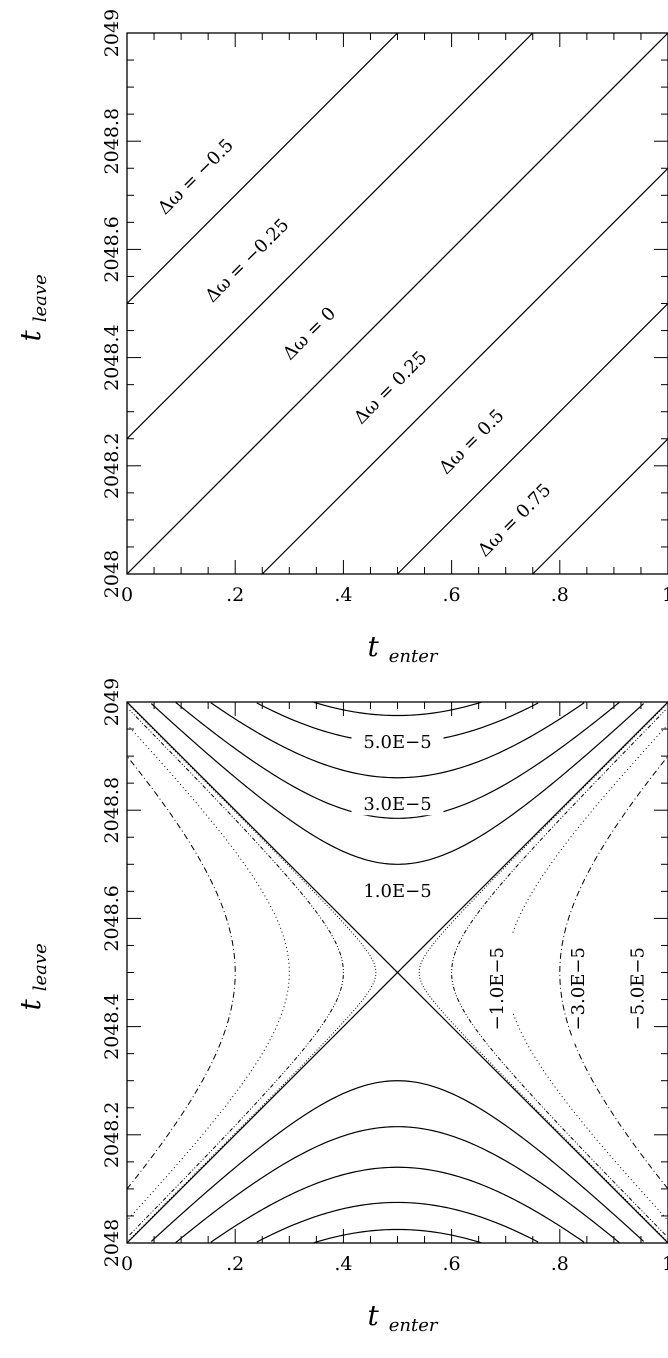  I want to click on negative-contour-label: −3.0E−5, so click(578, 988).